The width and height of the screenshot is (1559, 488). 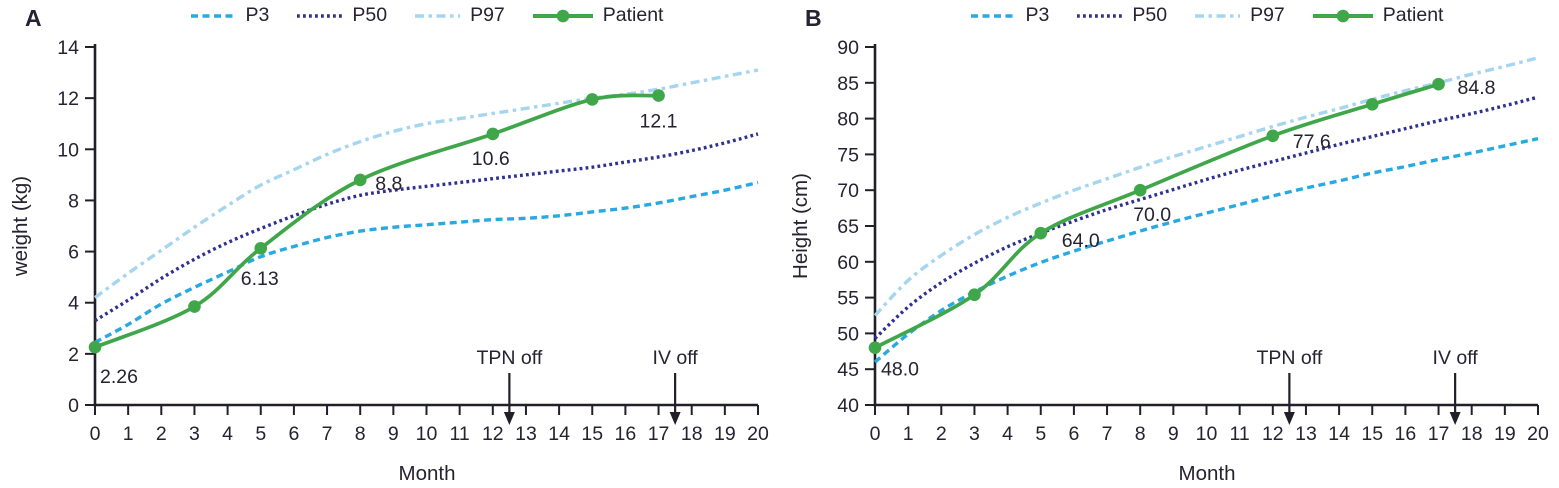 I want to click on y-tick-label: 45, so click(x=848, y=370).